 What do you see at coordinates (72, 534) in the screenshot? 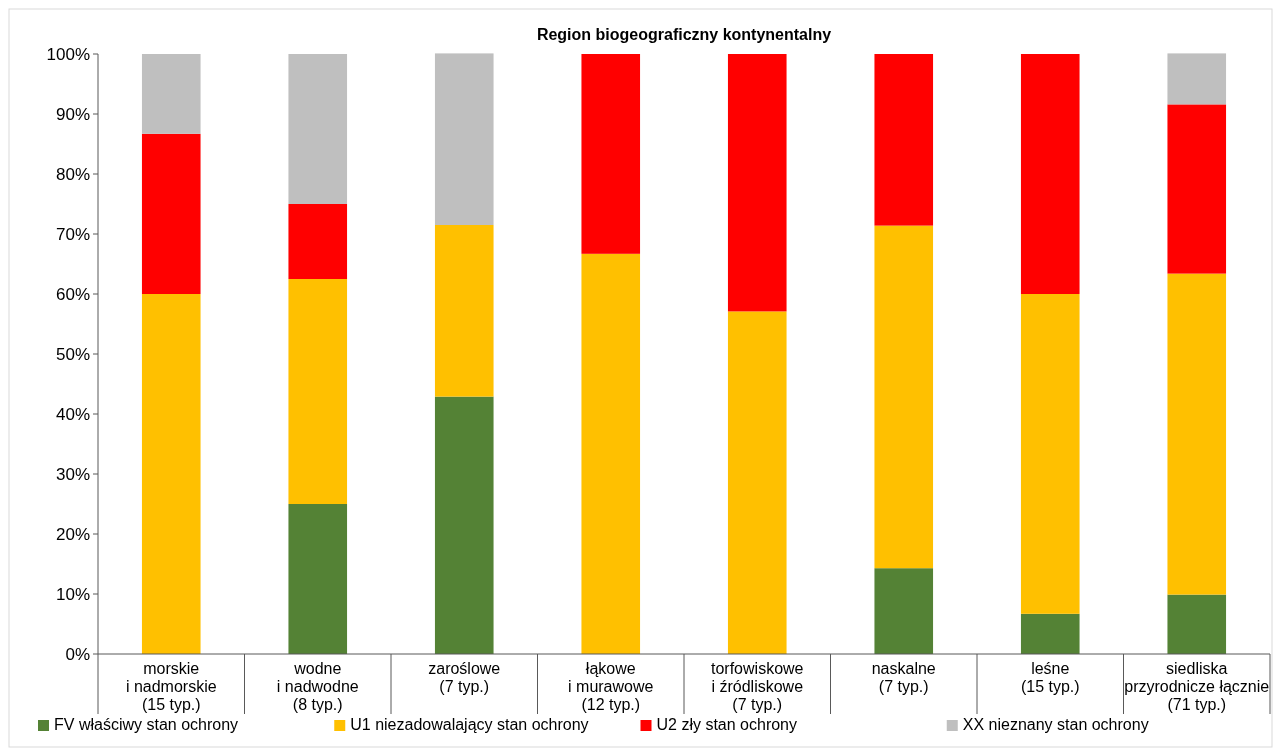
I see `y-tick-label: 20%` at bounding box center [72, 534].